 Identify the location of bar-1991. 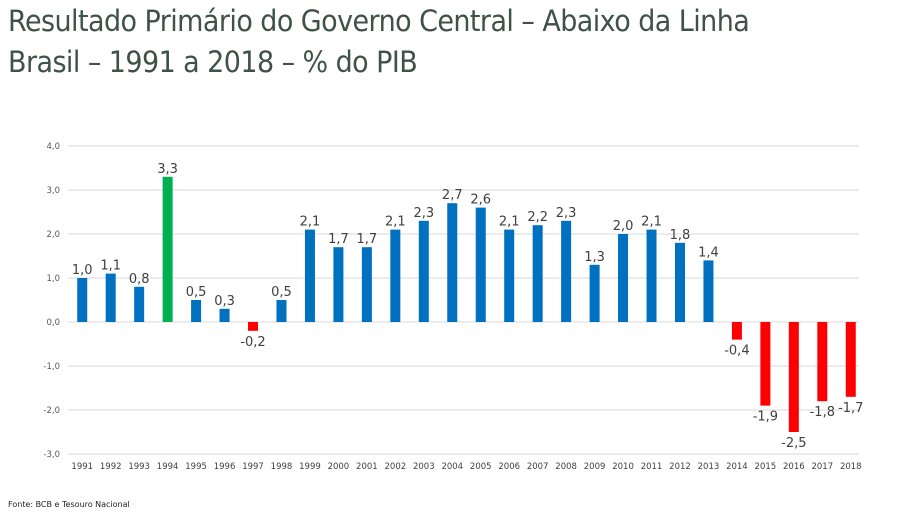
(82, 300).